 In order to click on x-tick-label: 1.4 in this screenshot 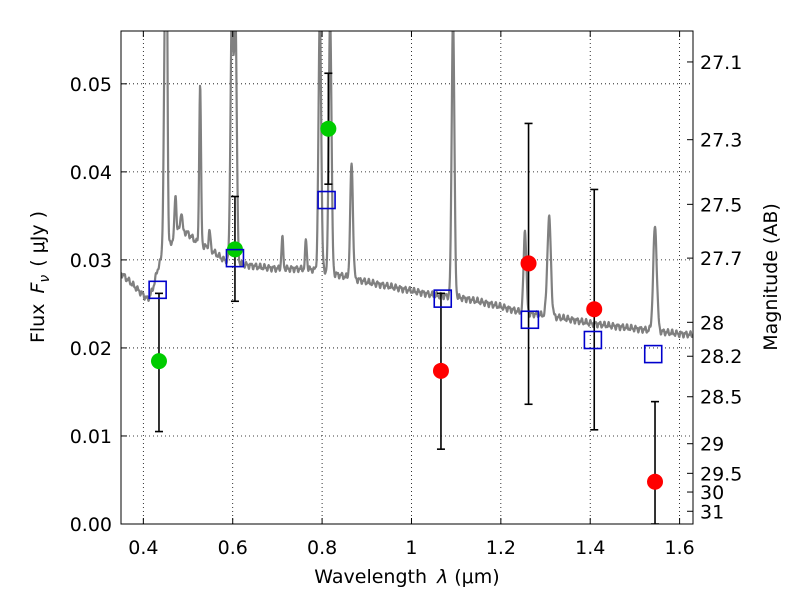, I will do `click(590, 548)`.